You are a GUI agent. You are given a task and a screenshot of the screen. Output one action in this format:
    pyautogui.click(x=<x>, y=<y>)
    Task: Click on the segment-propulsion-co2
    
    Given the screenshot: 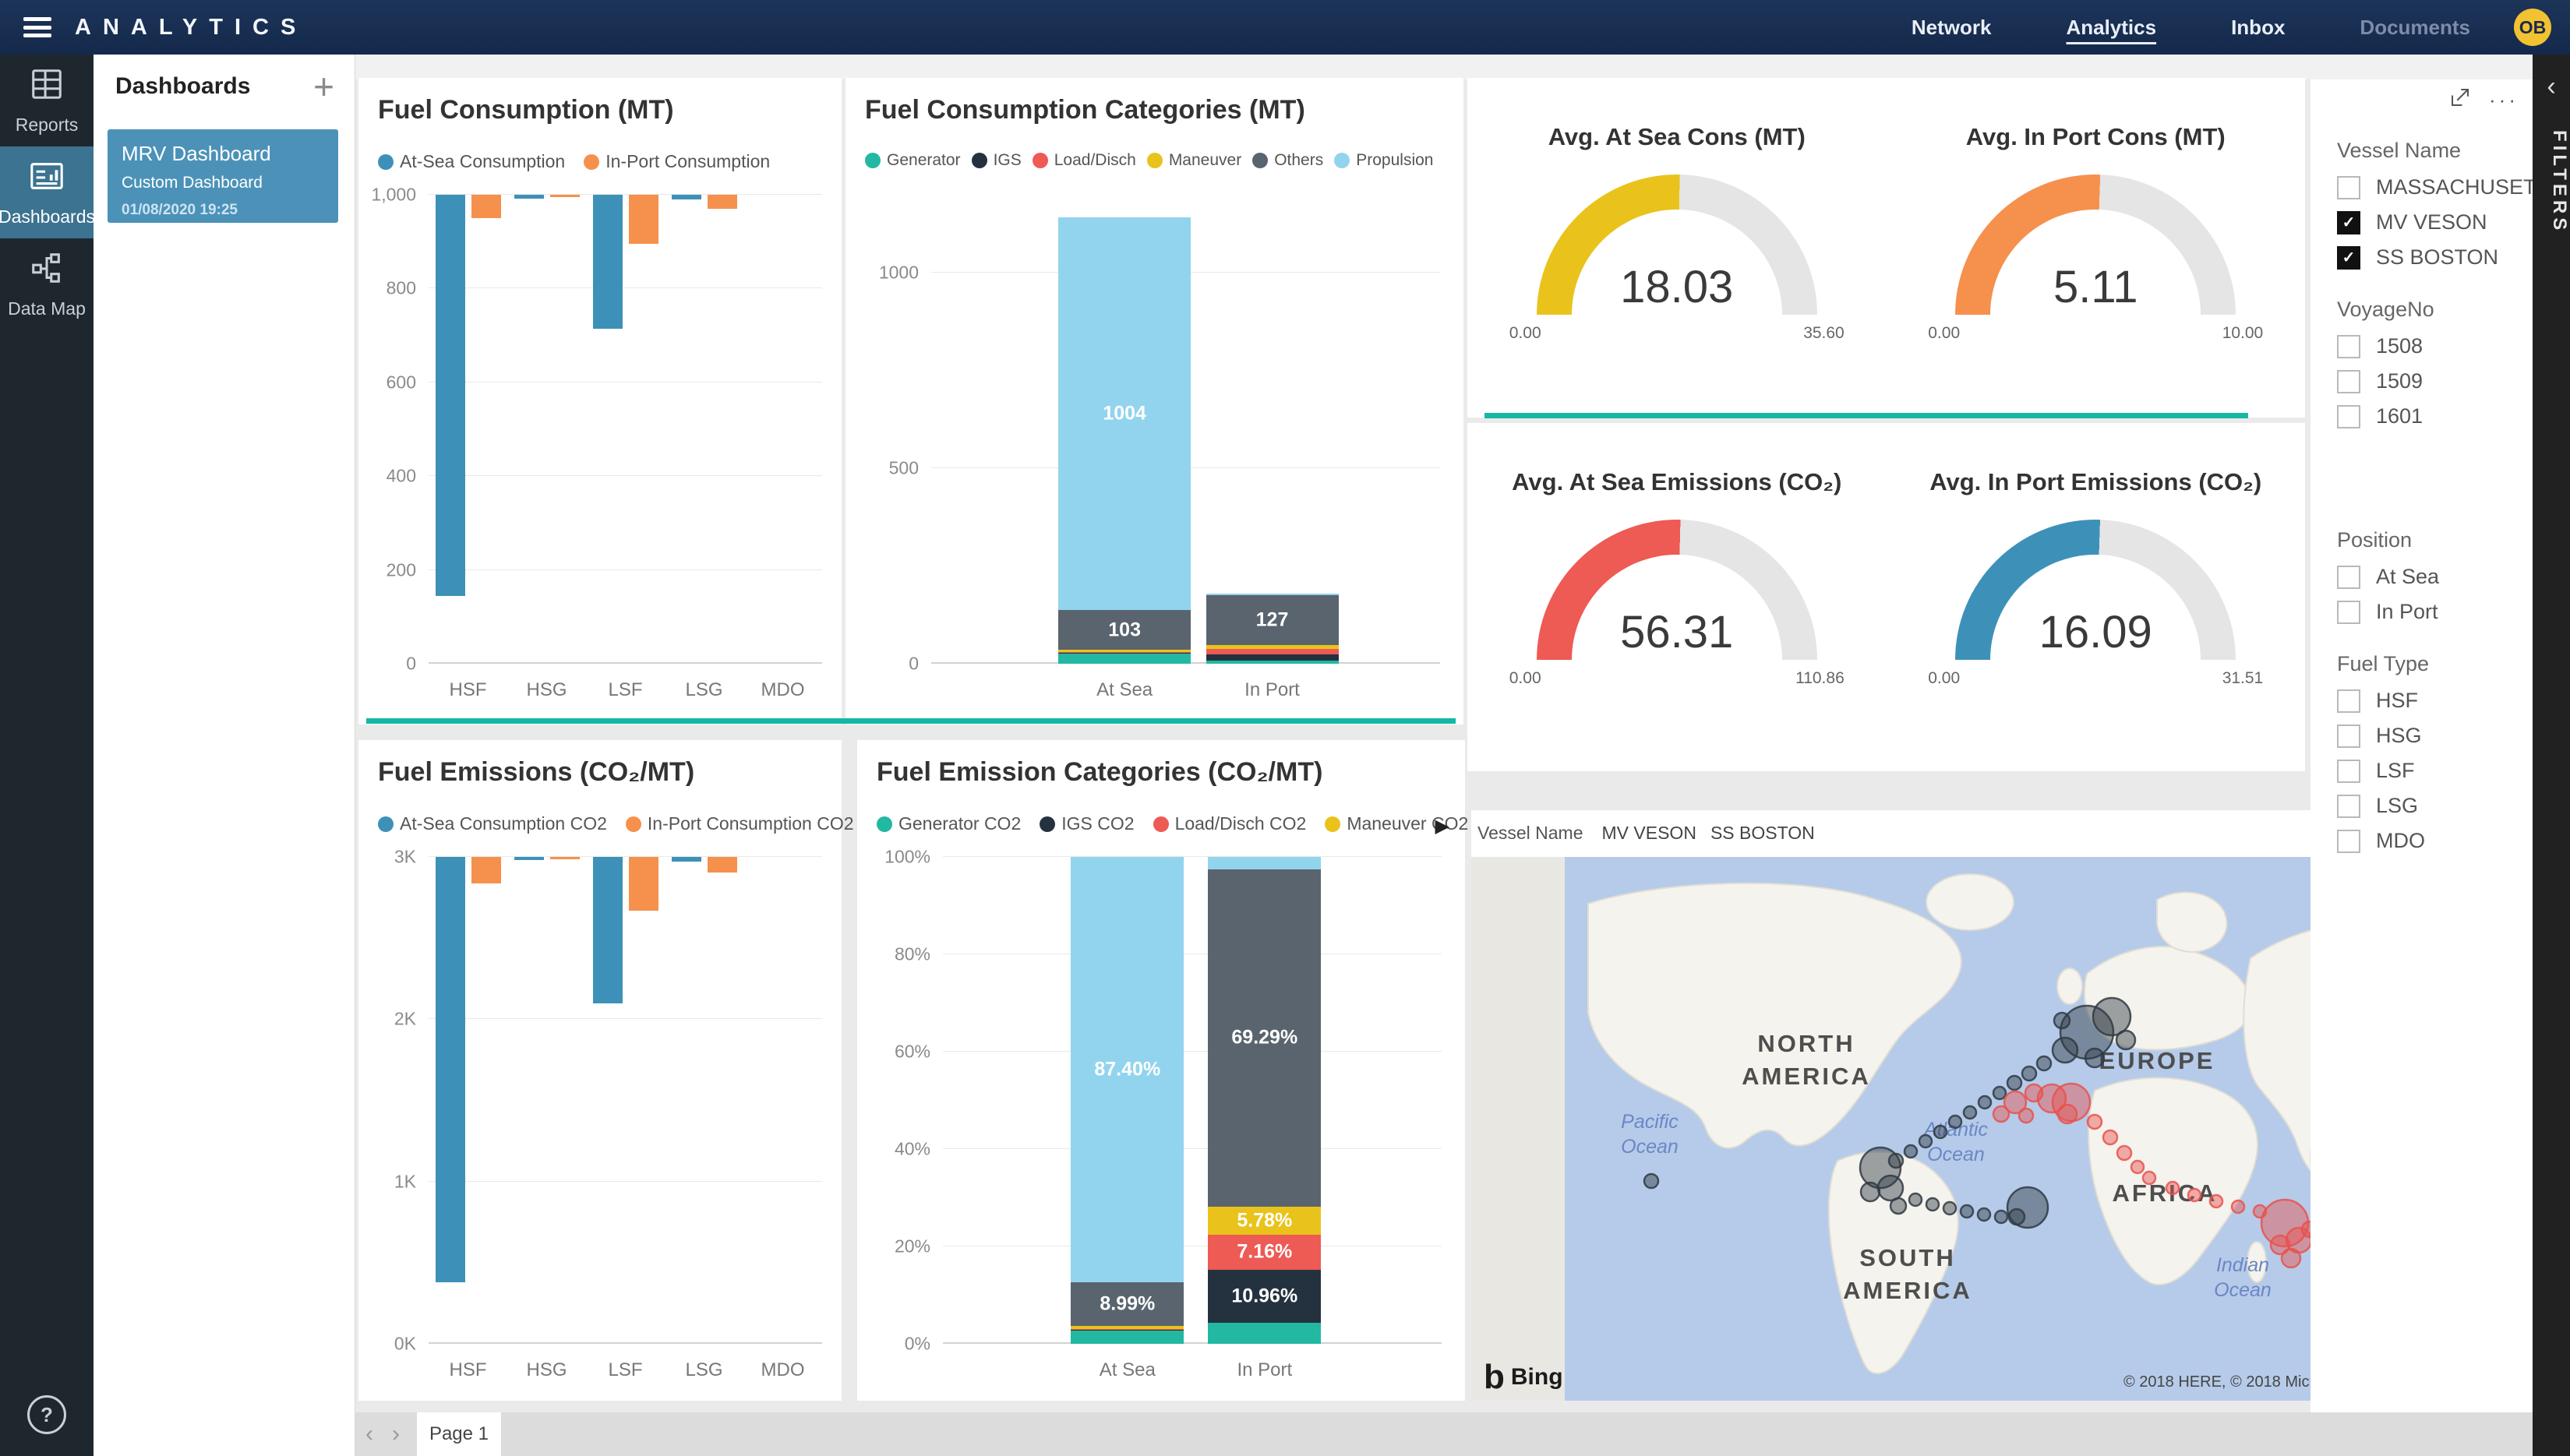 What is the action you would take?
    pyautogui.click(x=1127, y=1070)
    